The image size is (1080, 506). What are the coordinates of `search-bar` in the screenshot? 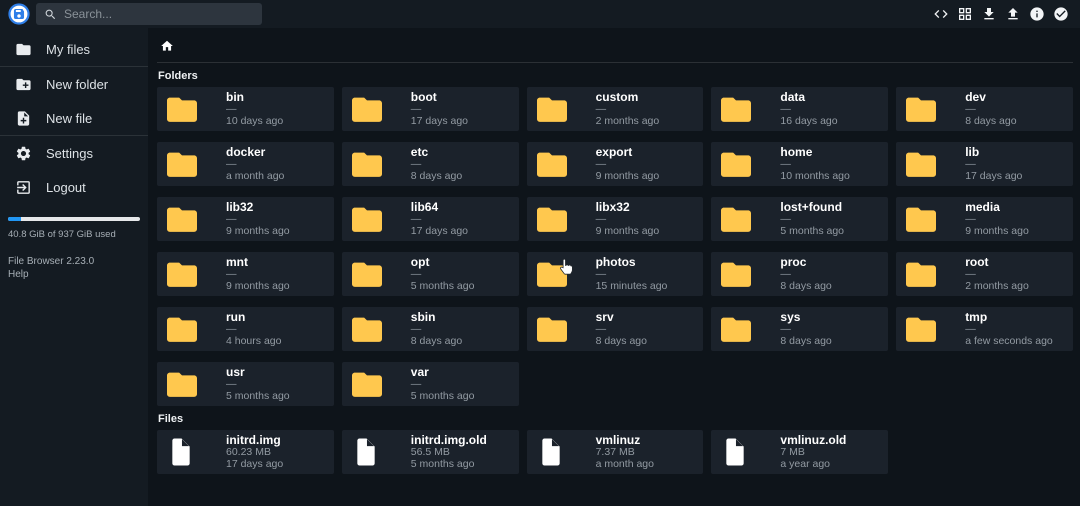 It's located at (149, 14).